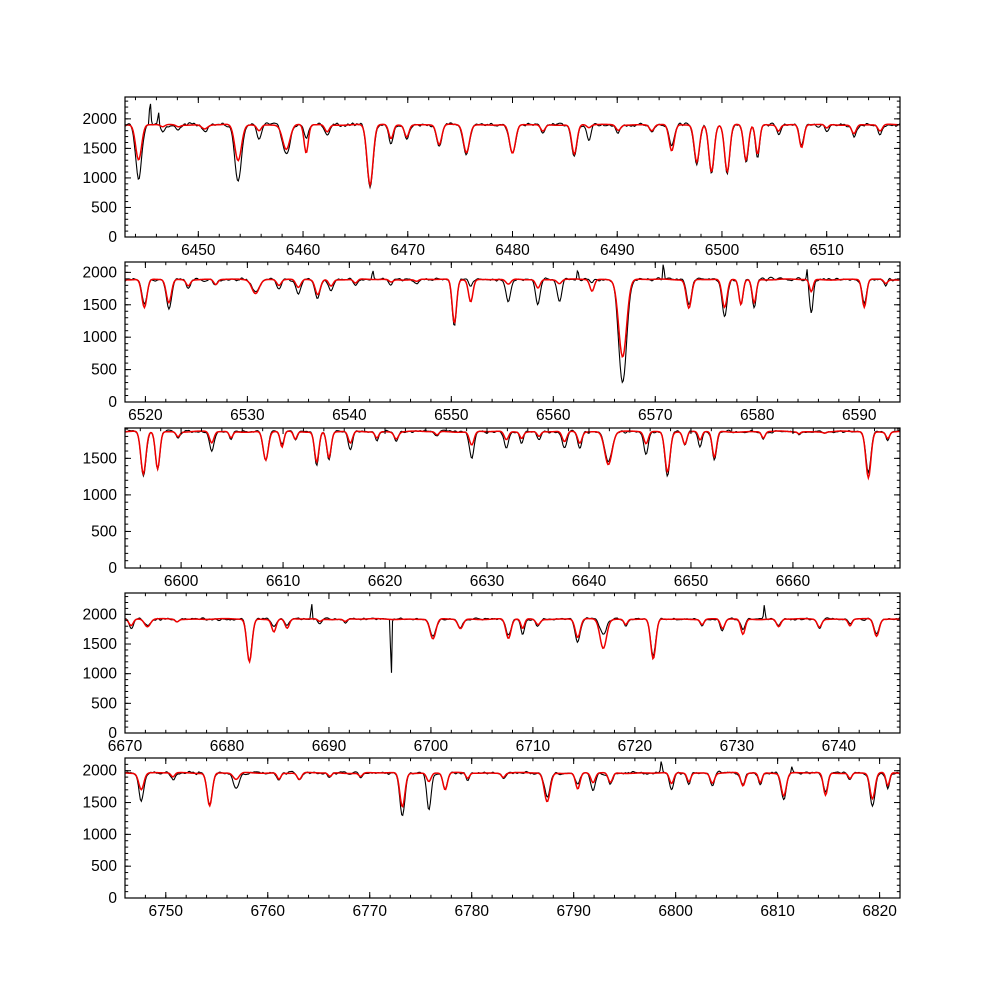 The height and width of the screenshot is (1000, 1000). What do you see at coordinates (451, 415) in the screenshot?
I see `x-tick-label: 6550` at bounding box center [451, 415].